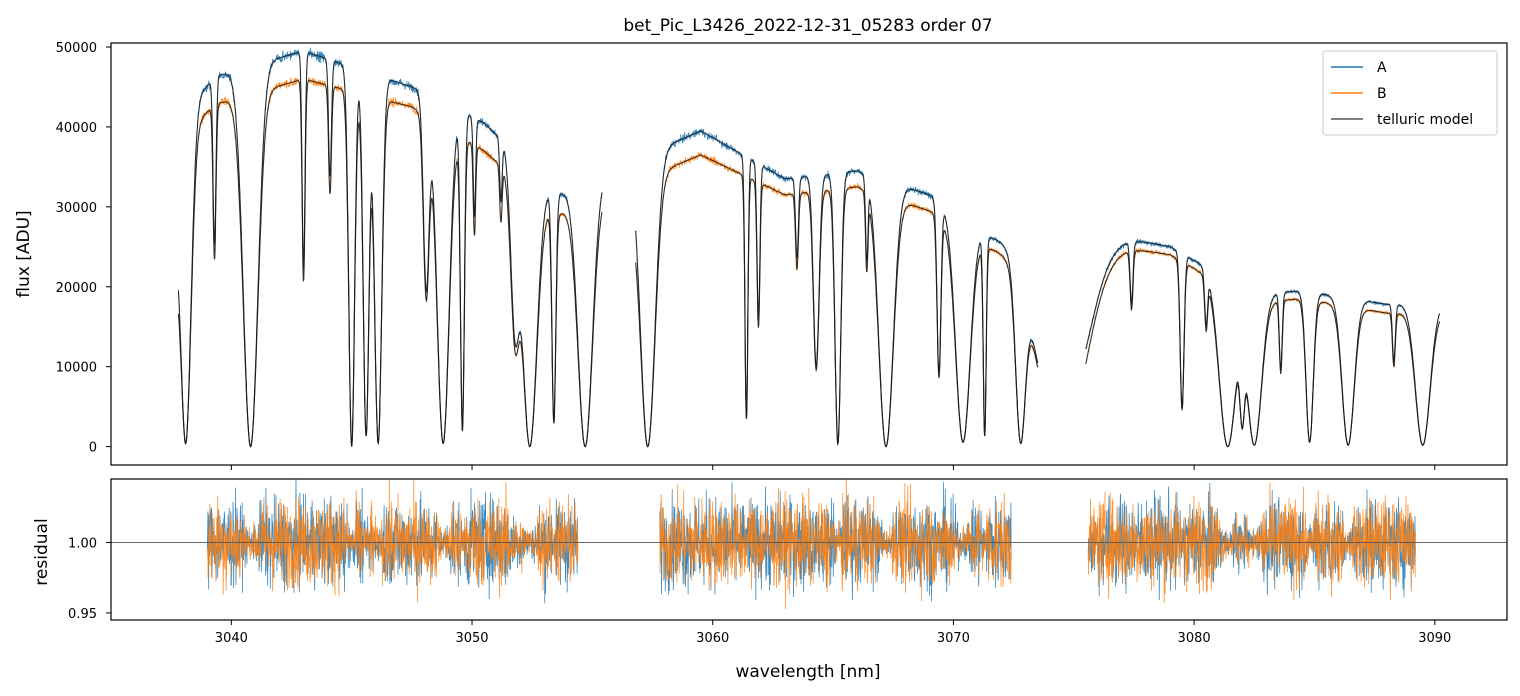  I want to click on flux-y-tick-label: 50000, so click(76, 48).